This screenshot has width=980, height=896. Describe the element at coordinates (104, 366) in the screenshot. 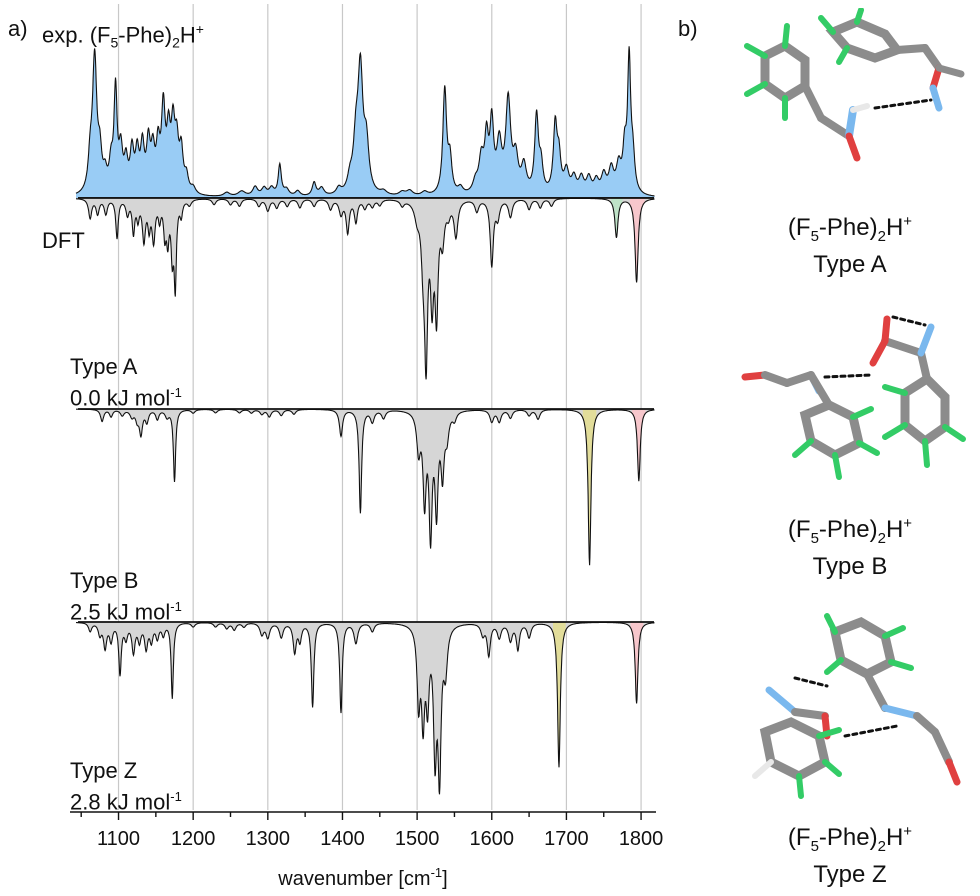

I see `conformer-a-type: Type A` at that location.